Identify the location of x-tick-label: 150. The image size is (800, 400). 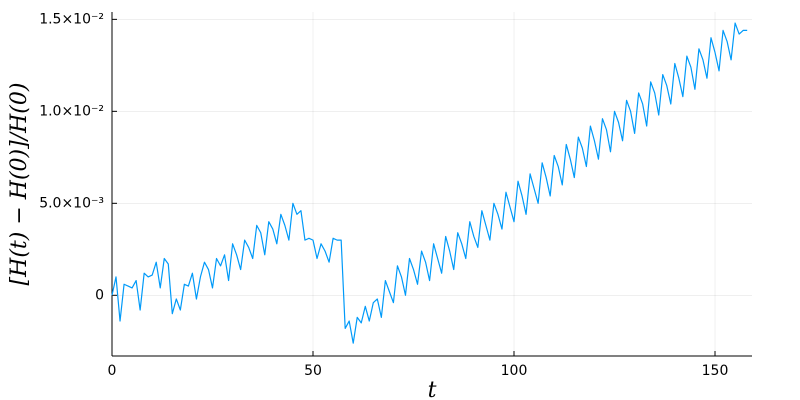
(715, 371).